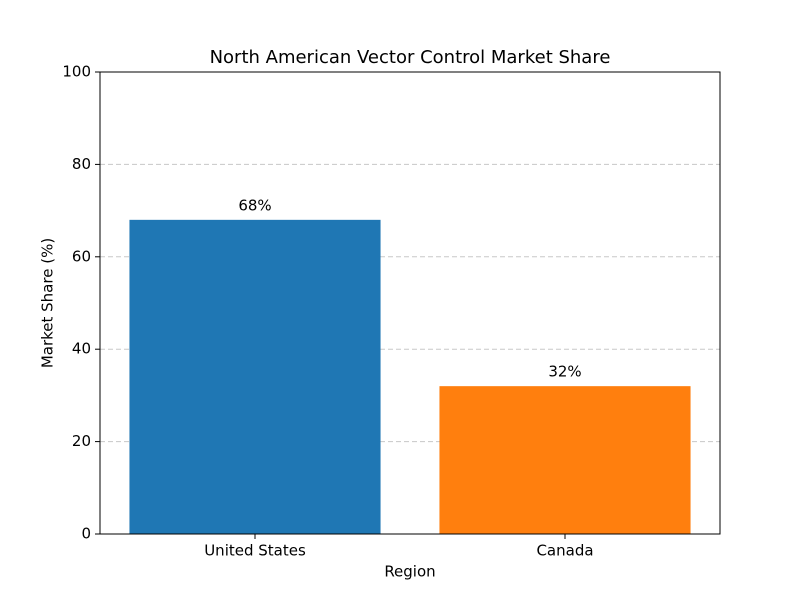  What do you see at coordinates (81, 164) in the screenshot?
I see `y-tick-label: 80` at bounding box center [81, 164].